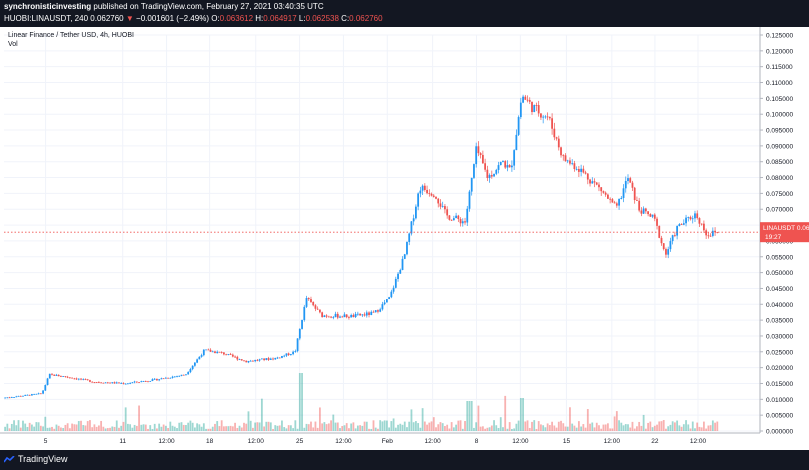  I want to click on brand-name: TradingView, so click(43, 459).